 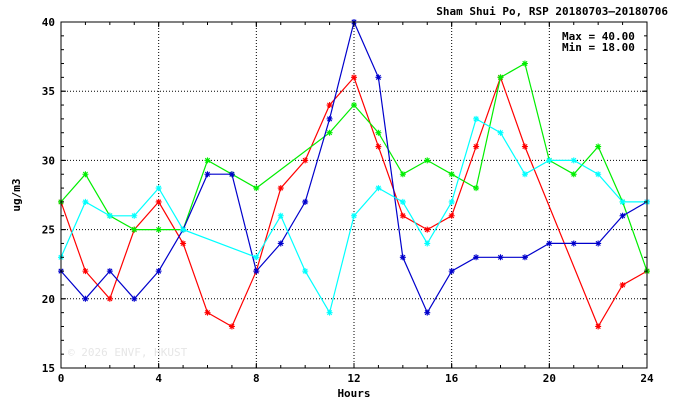 What do you see at coordinates (48, 230) in the screenshot?
I see `y-tick-label: 25` at bounding box center [48, 230].